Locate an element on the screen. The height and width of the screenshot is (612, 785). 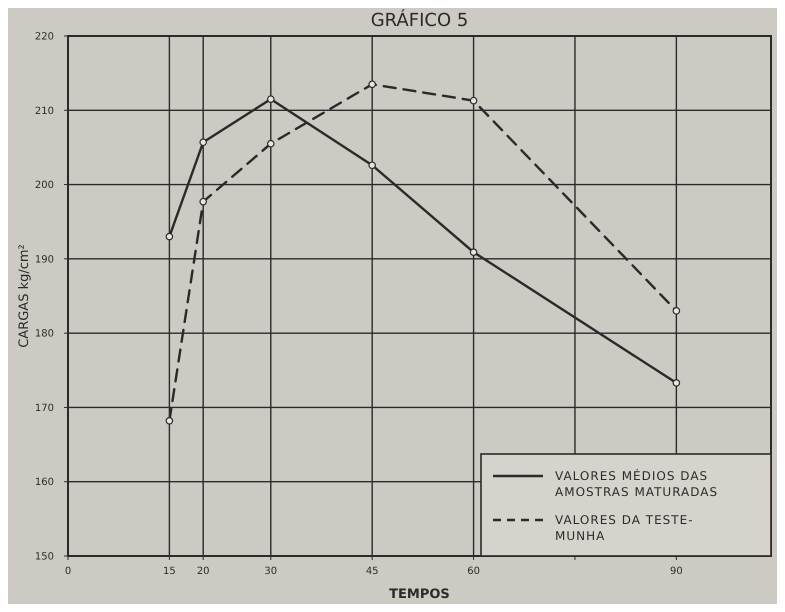
x-tick-label: 20 is located at coordinates (203, 571).